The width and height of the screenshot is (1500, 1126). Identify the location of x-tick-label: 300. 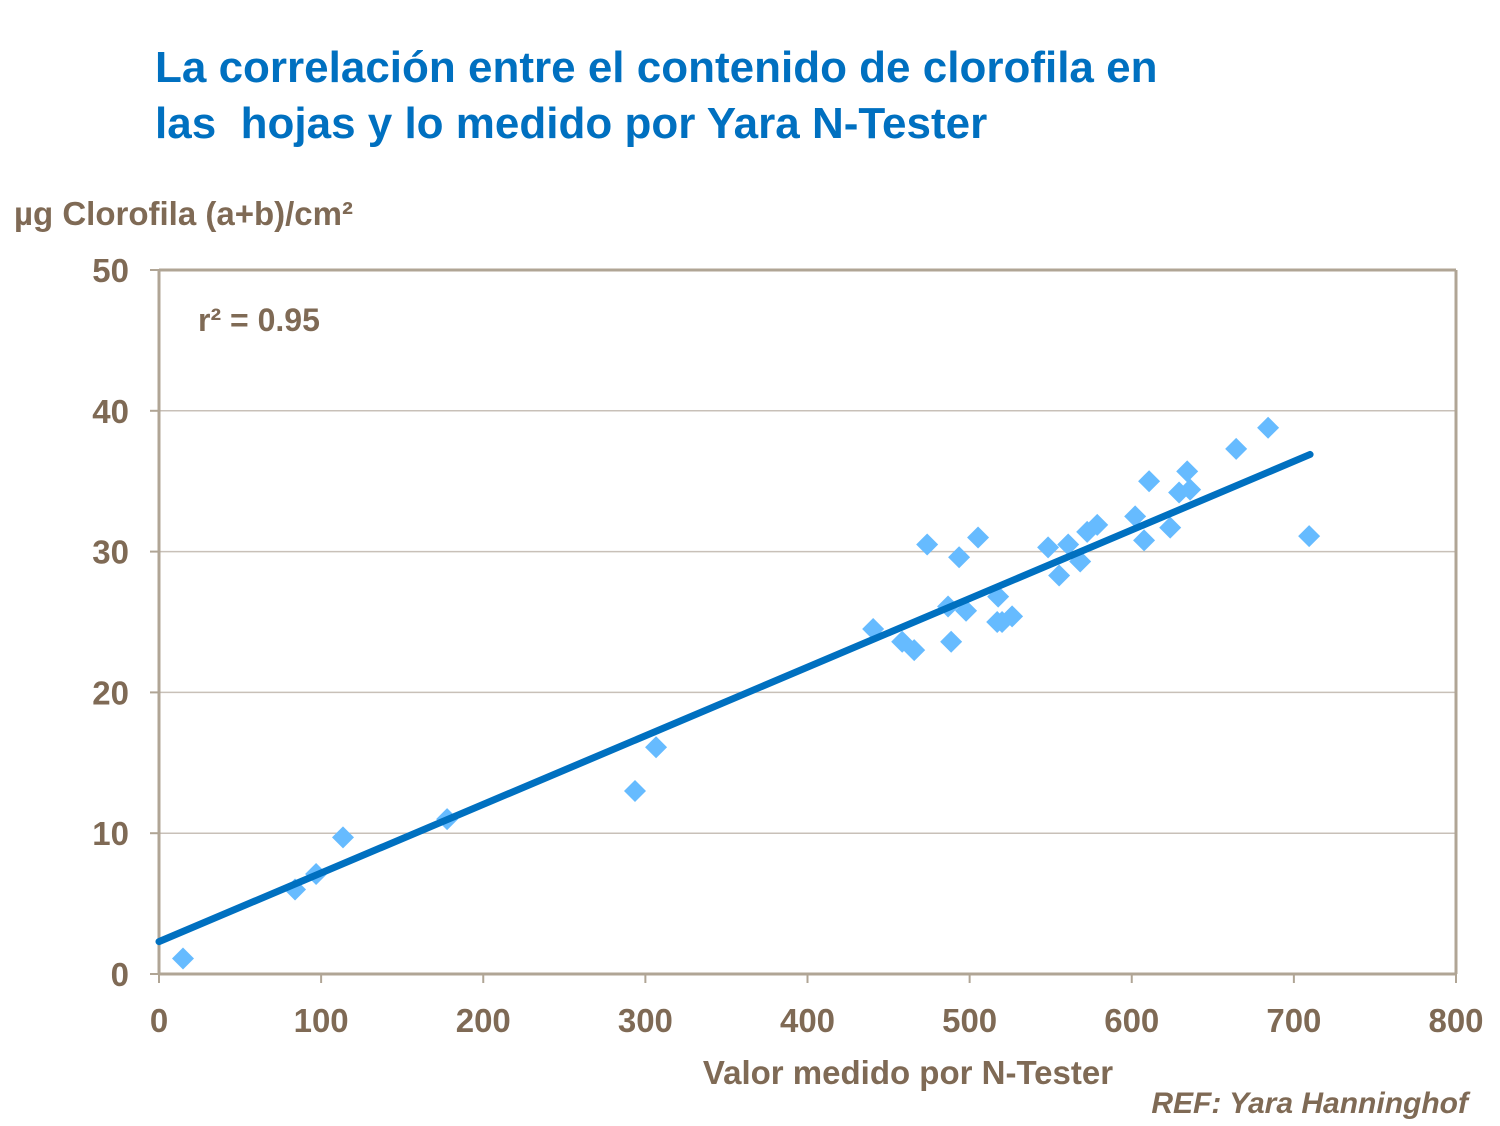
(645, 1020).